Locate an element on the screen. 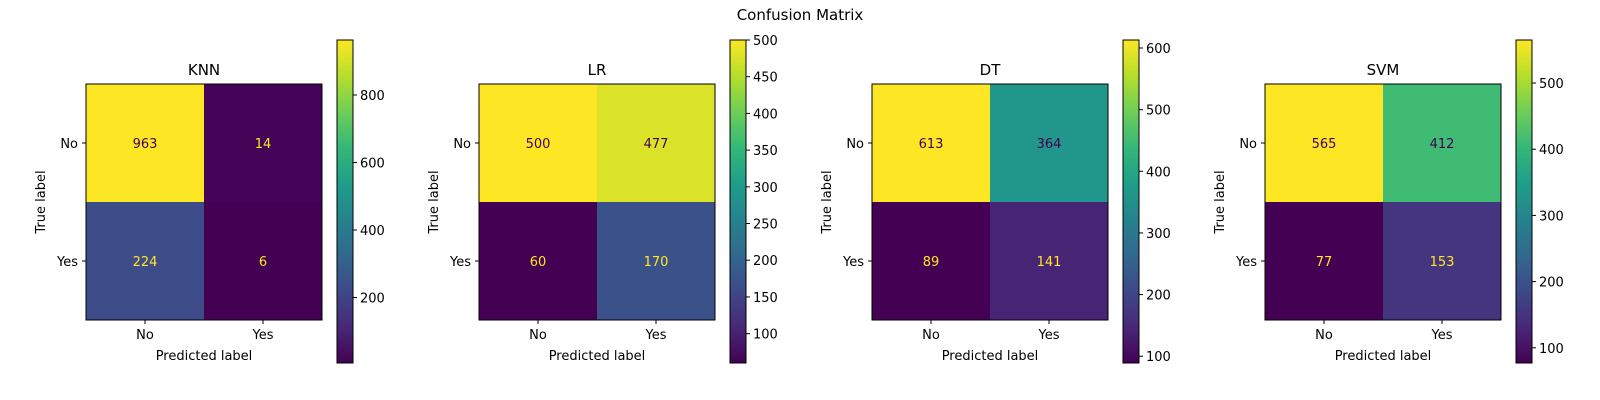  colorbar-tick-label: 250 is located at coordinates (765, 225).